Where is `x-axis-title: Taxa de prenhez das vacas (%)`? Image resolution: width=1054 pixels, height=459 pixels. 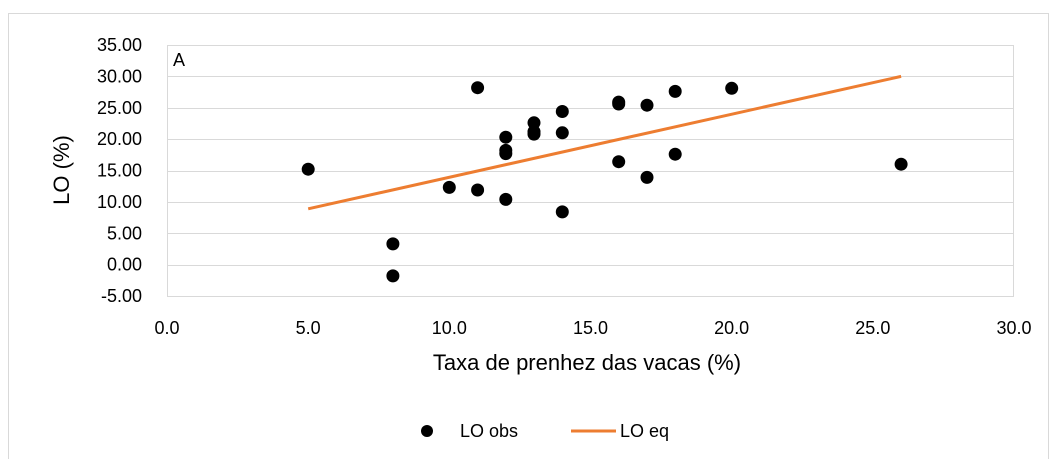
x-axis-title: Taxa de prenhez das vacas (%) is located at coordinates (587, 362).